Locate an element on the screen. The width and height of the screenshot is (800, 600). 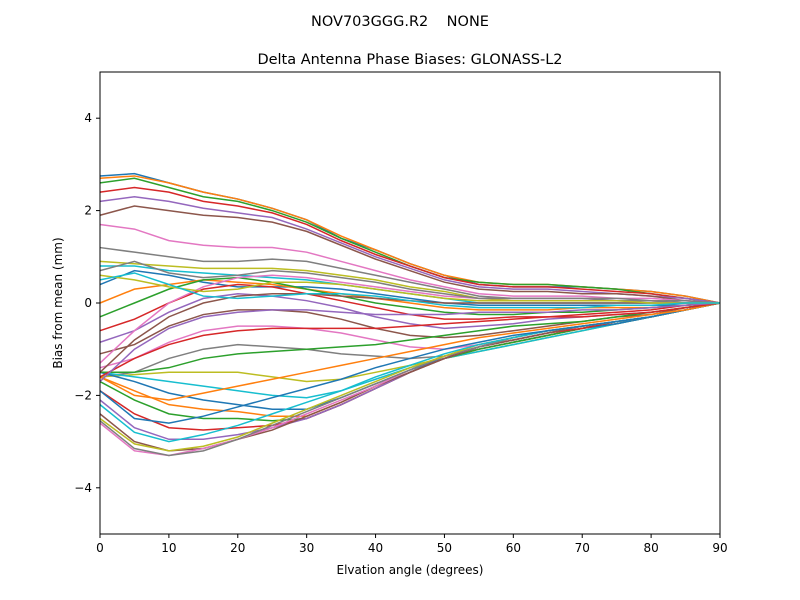
y-tick-label: −4 is located at coordinates (83, 488).